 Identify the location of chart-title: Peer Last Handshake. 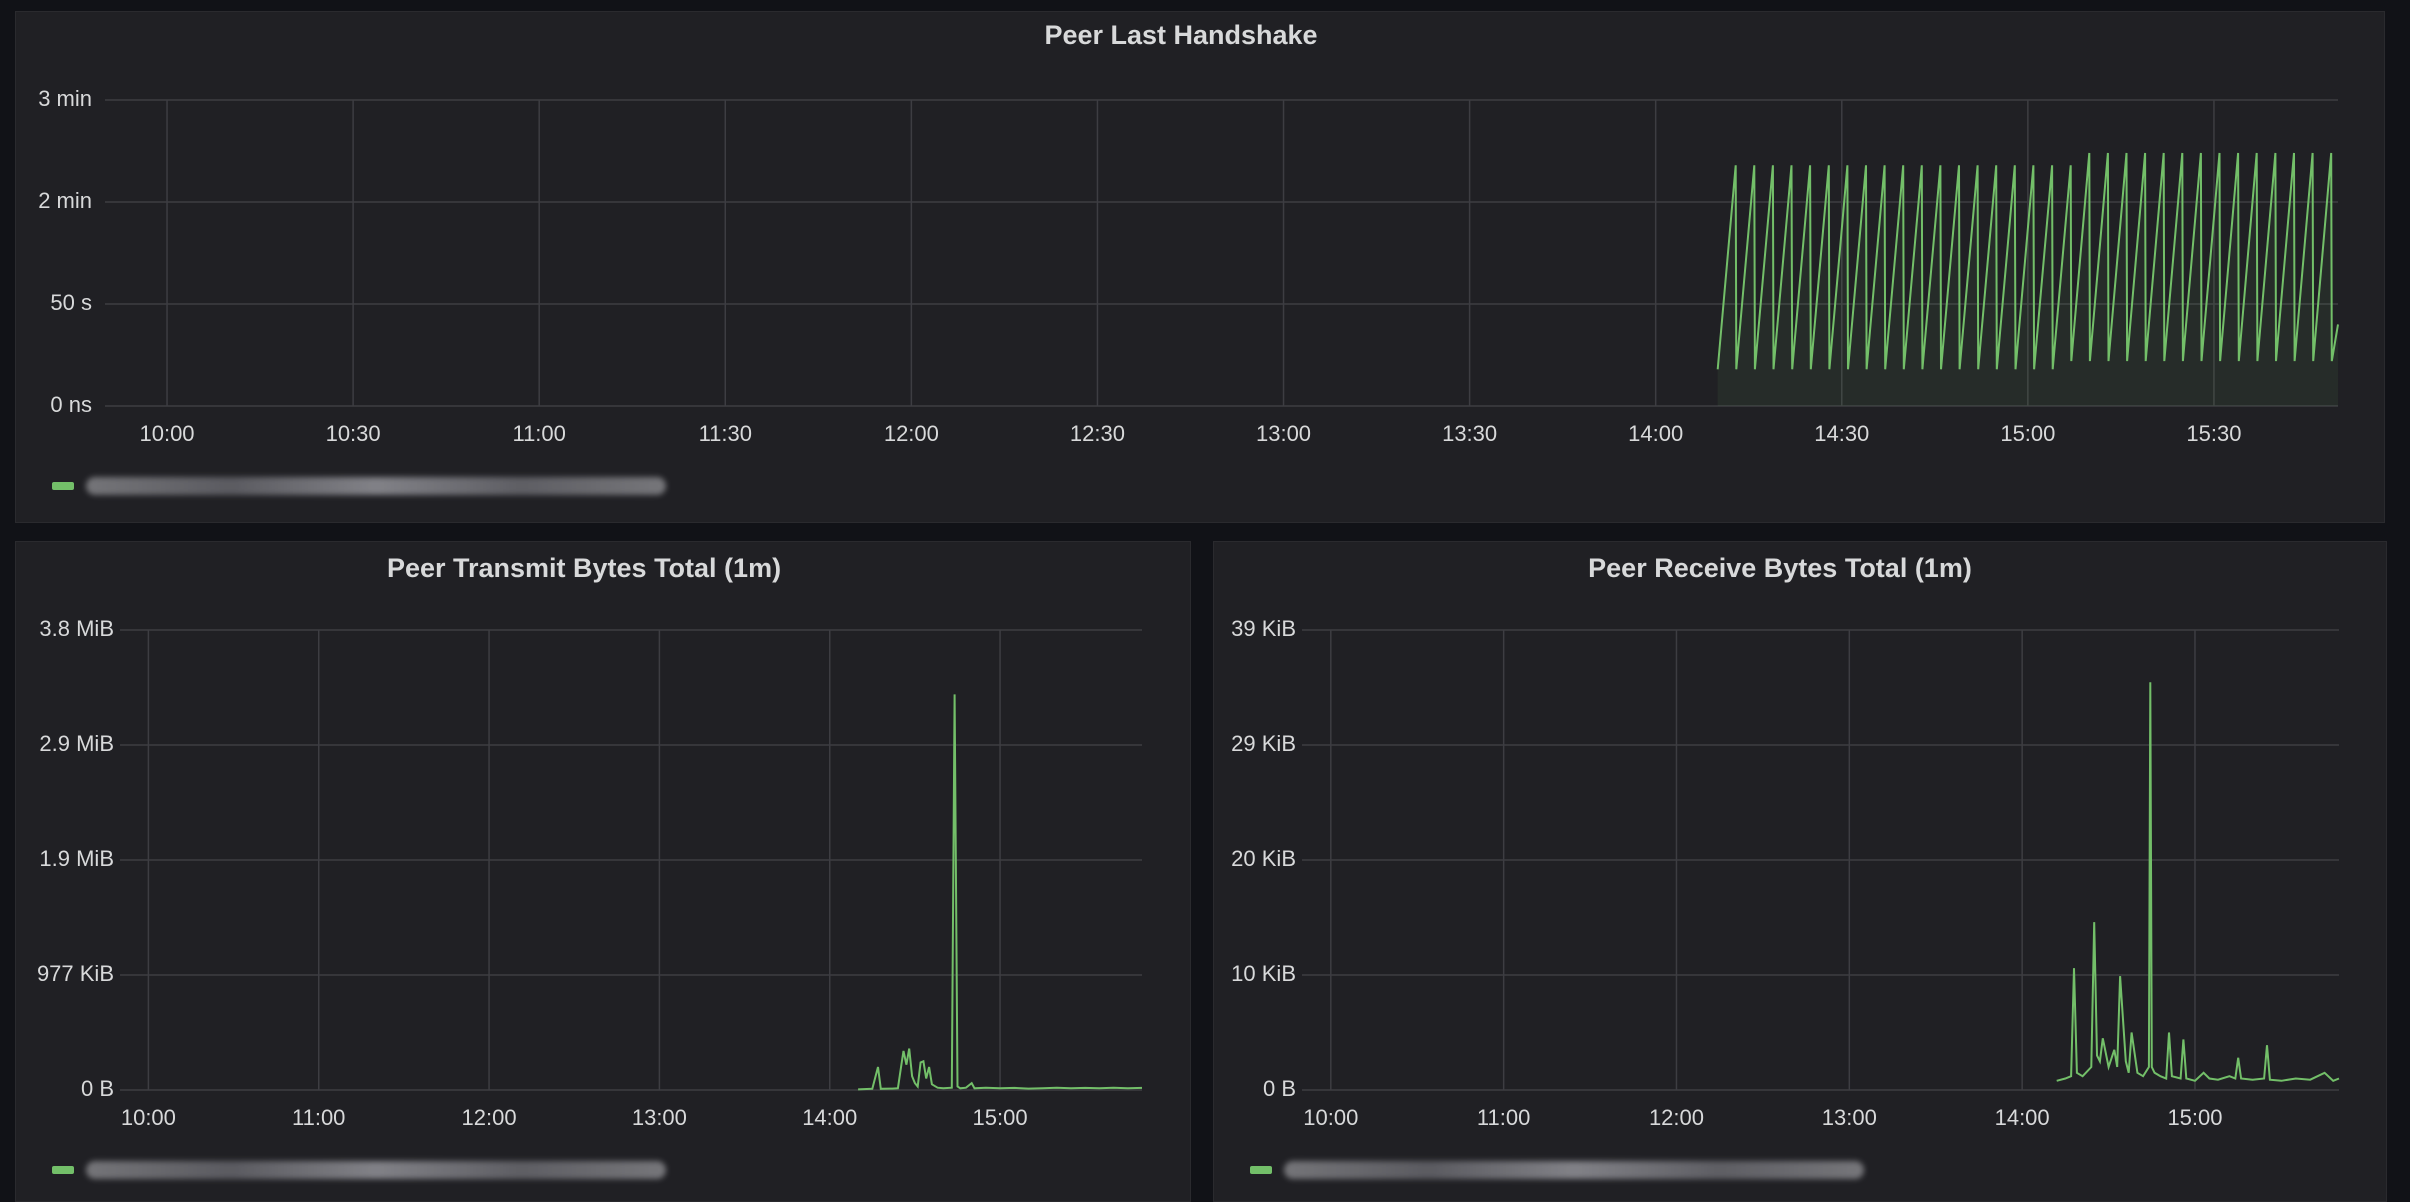
(1180, 35).